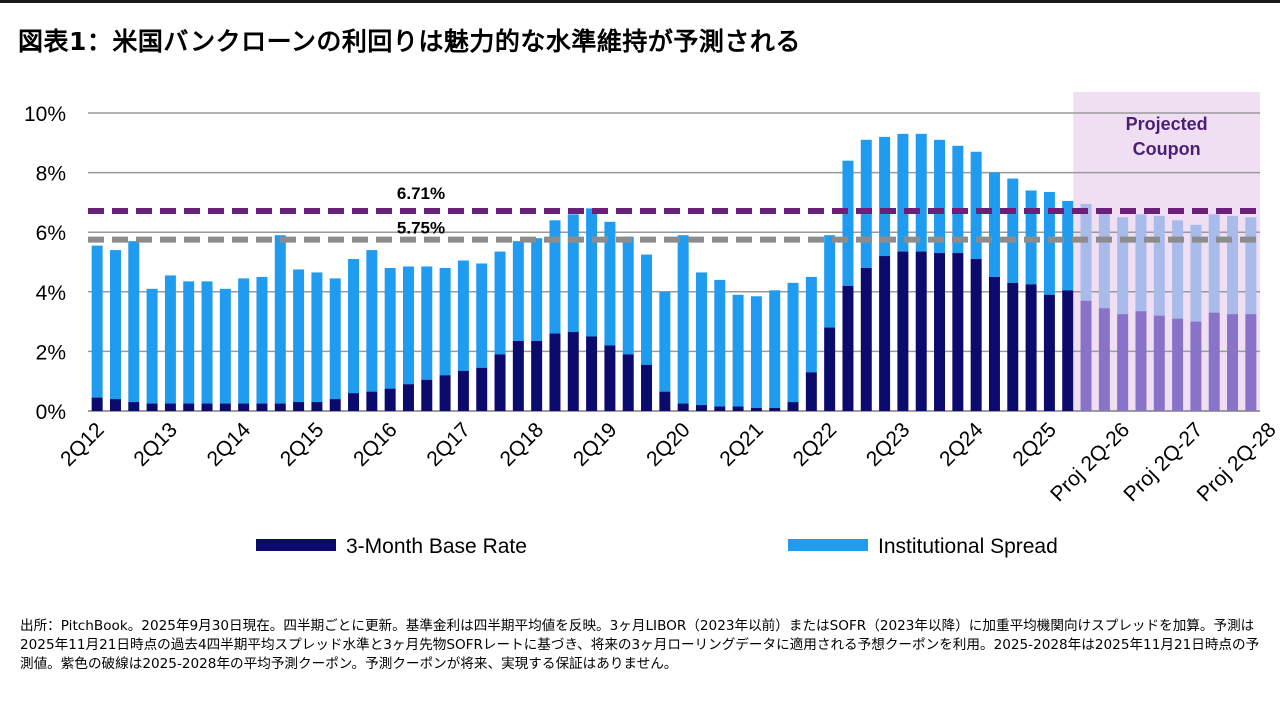  I want to click on x-tick-label: 2Q25, so click(1034, 444).